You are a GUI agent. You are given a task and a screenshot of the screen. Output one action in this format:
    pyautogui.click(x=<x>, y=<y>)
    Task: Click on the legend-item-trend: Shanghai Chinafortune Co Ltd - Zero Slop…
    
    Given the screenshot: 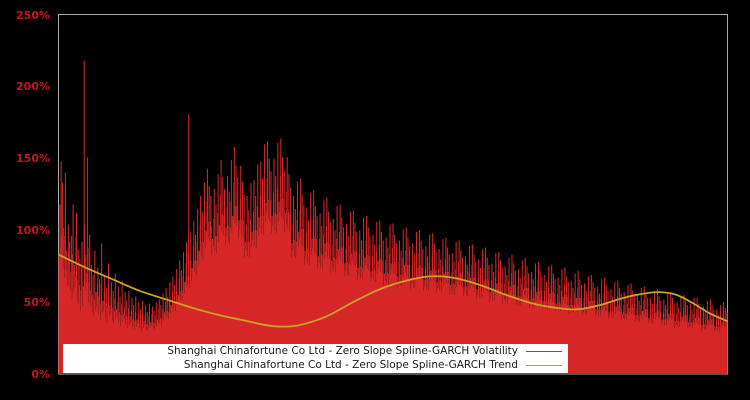 What is the action you would take?
    pyautogui.click(x=315, y=366)
    